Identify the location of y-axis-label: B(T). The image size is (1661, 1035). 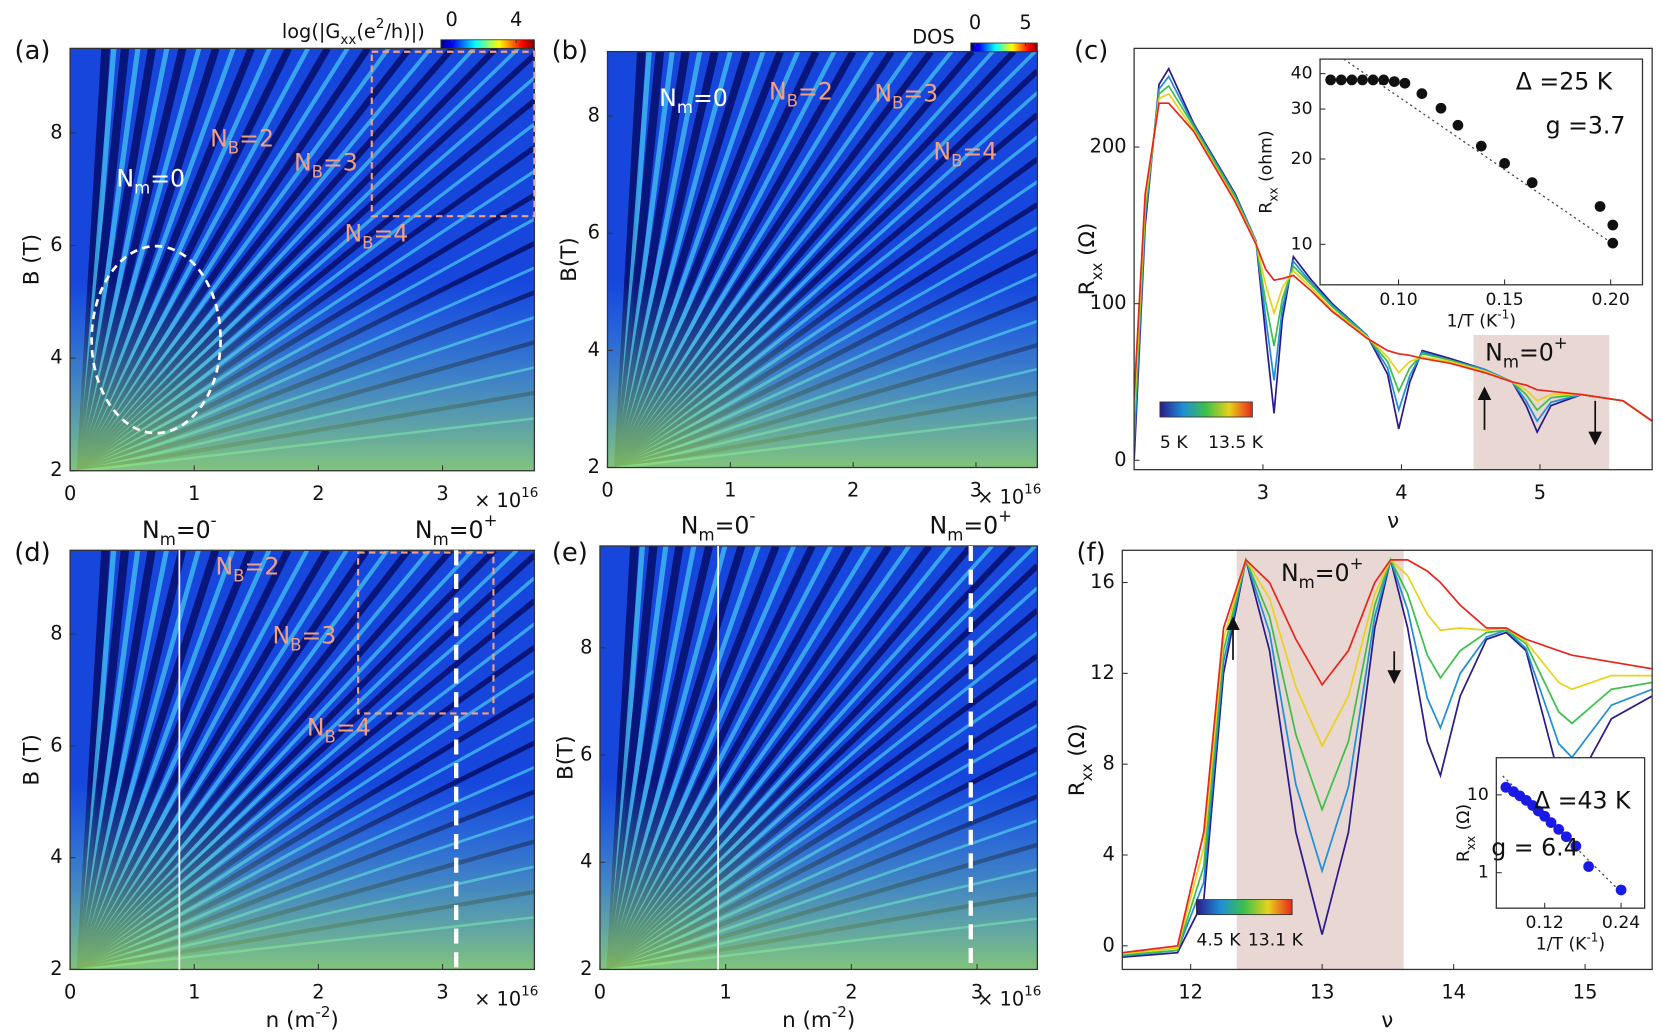
(569, 259).